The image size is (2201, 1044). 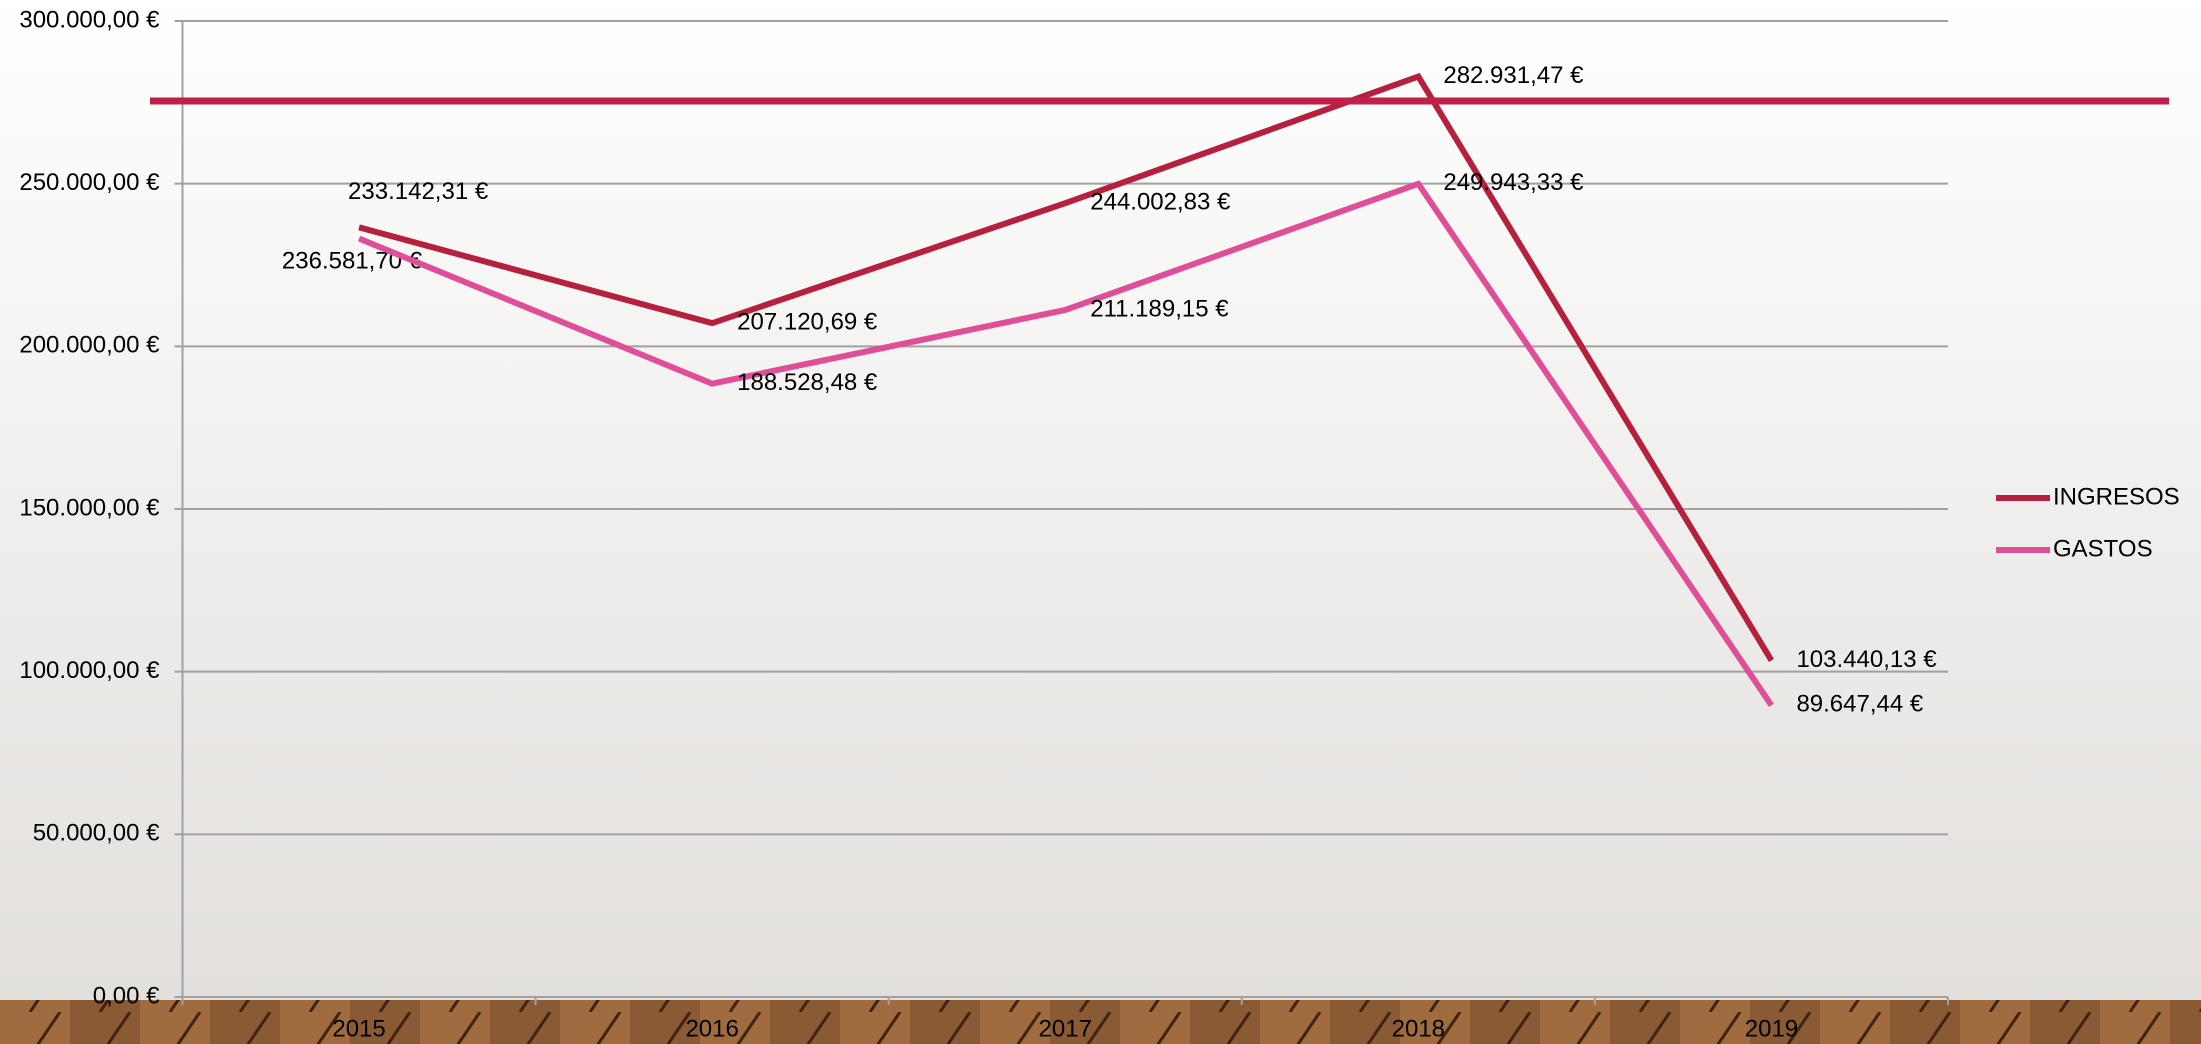 I want to click on x-tick-label: 2019, so click(x=1771, y=1028).